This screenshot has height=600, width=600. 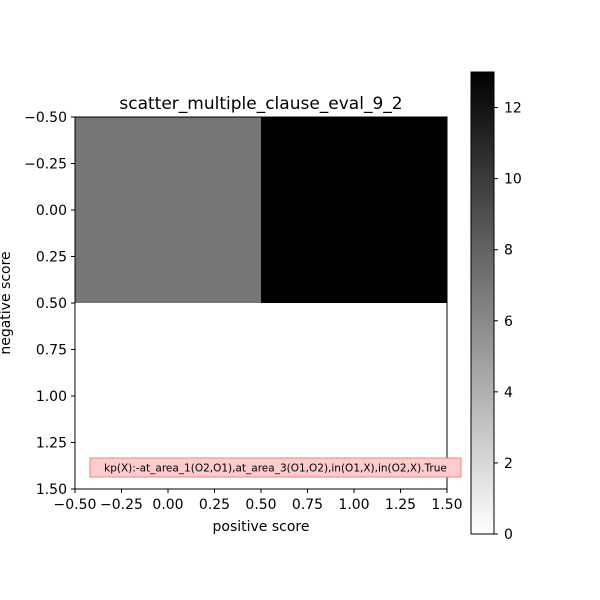 What do you see at coordinates (45, 118) in the screenshot?
I see `y-tick-label: −0.50` at bounding box center [45, 118].